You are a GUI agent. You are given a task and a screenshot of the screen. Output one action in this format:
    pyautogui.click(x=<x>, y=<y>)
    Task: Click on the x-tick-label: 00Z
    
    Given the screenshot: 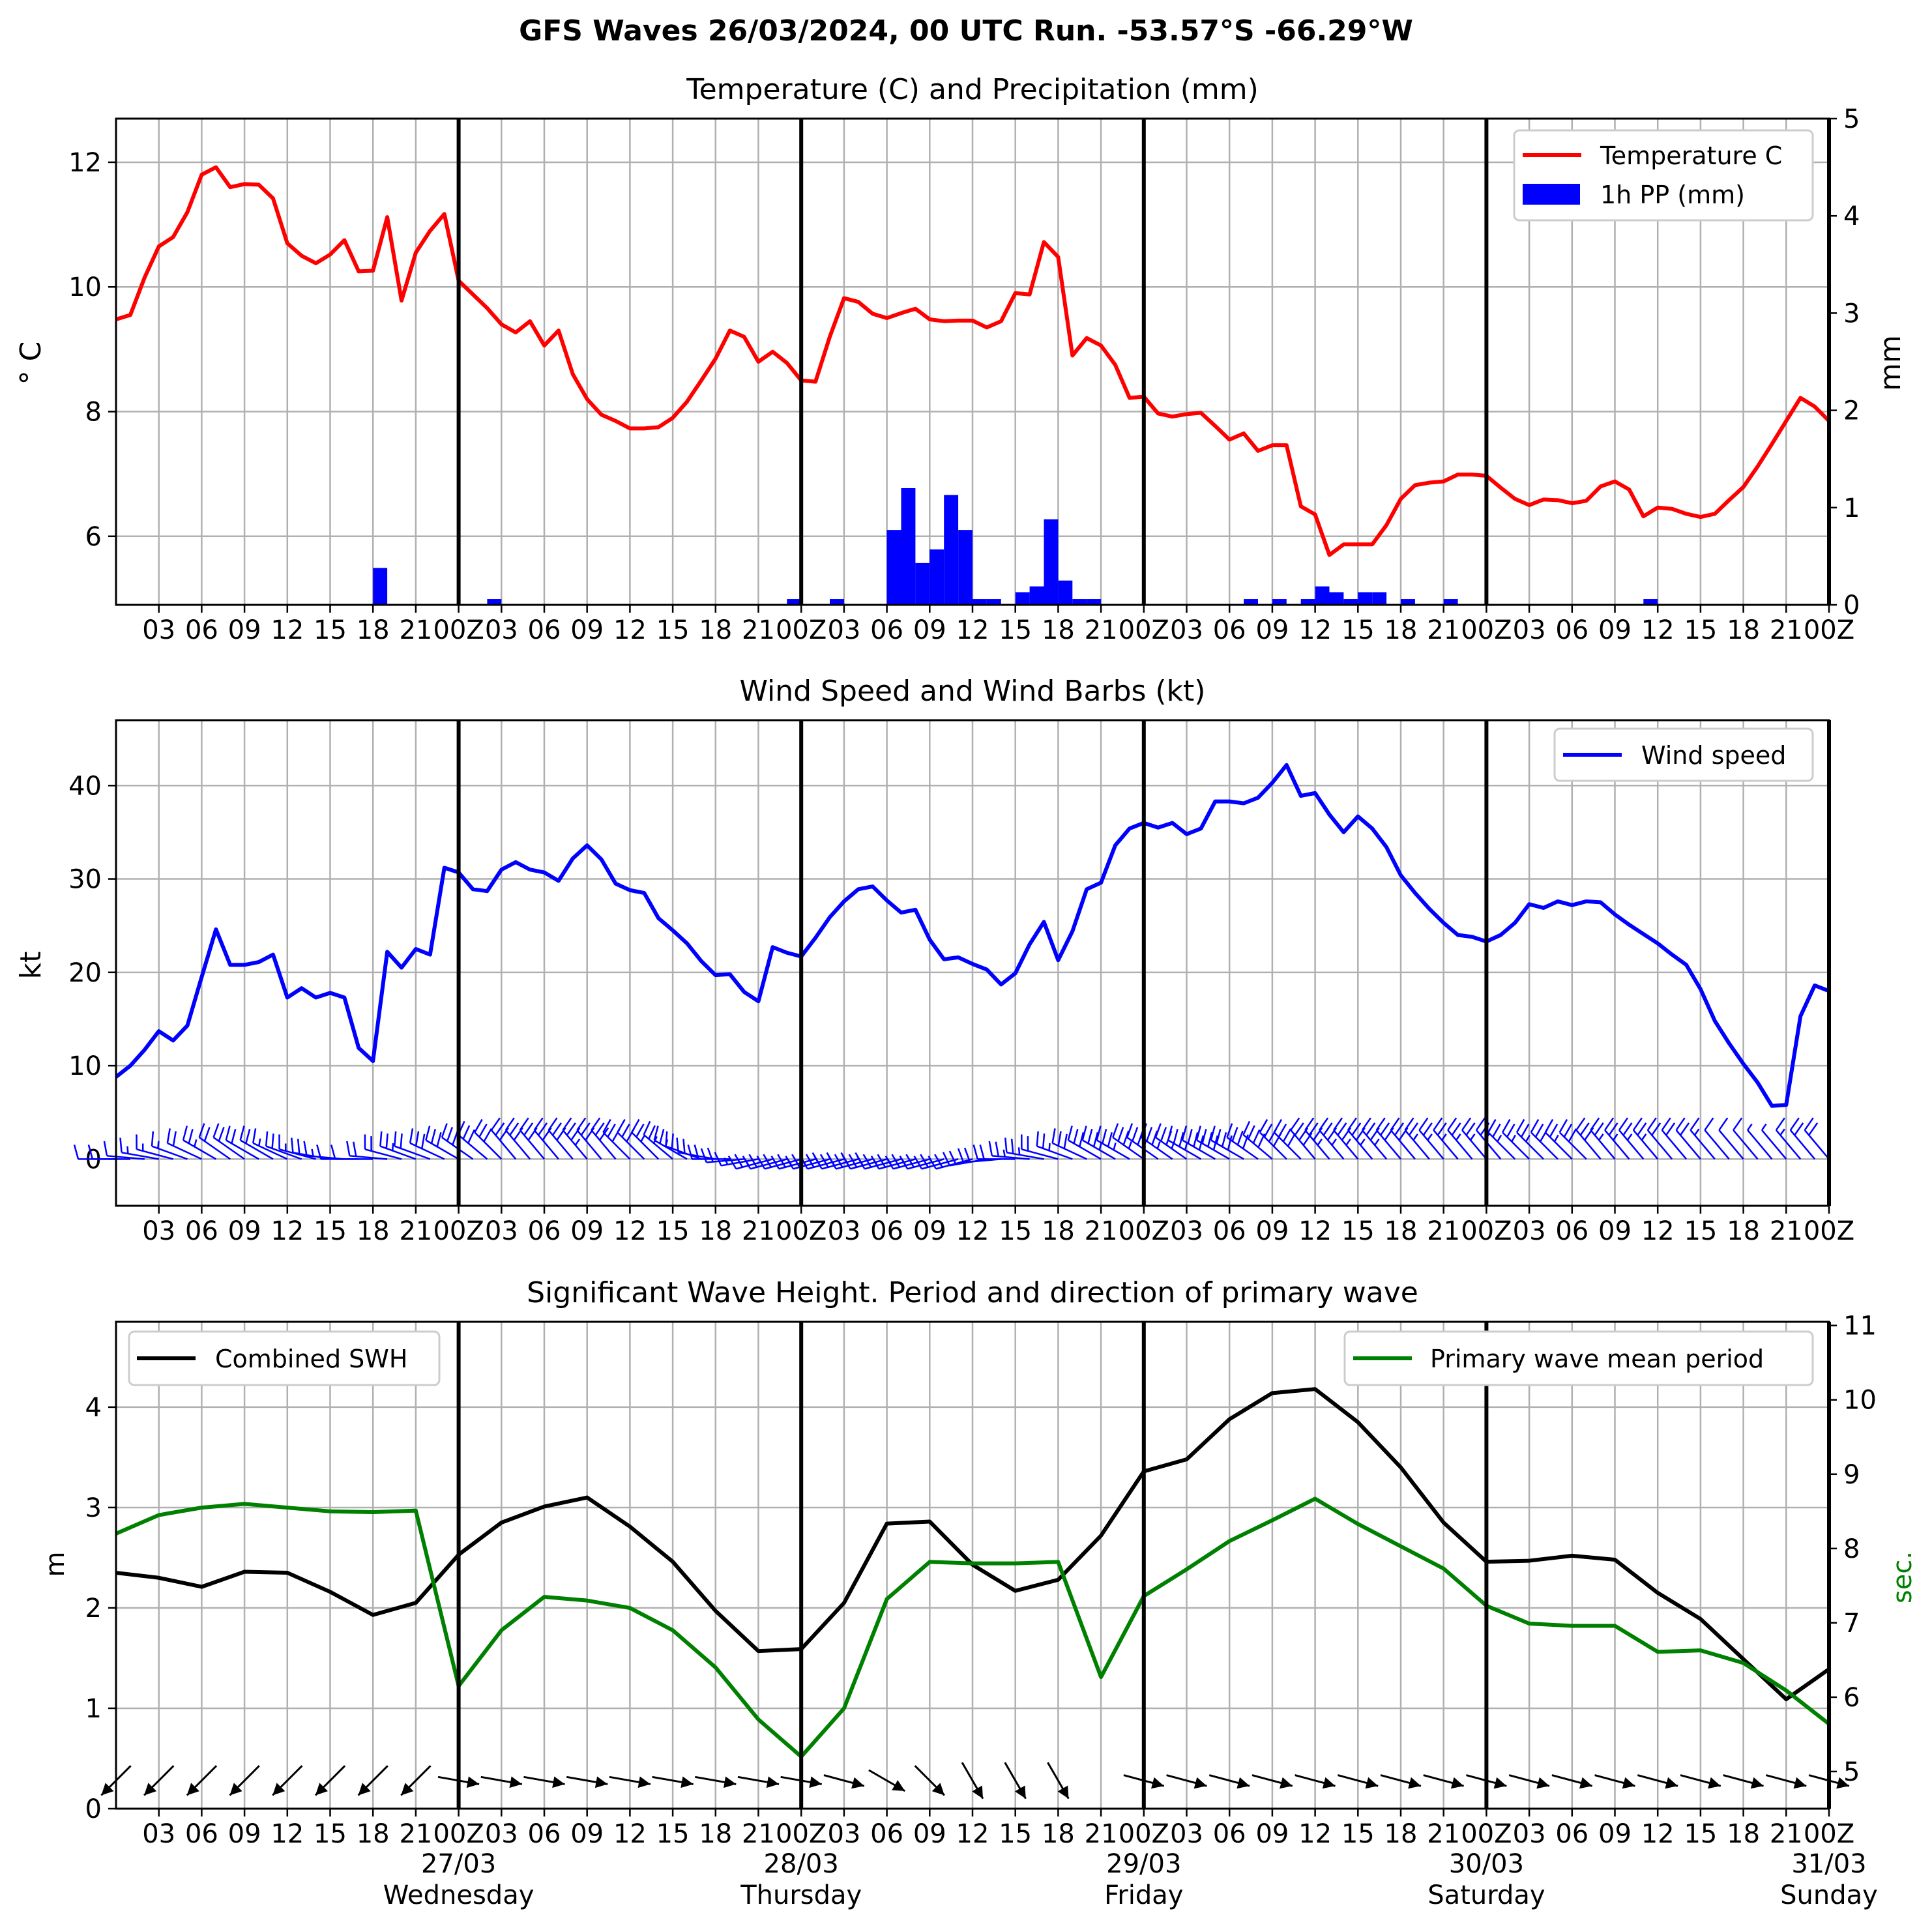 What is the action you would take?
    pyautogui.click(x=801, y=1834)
    